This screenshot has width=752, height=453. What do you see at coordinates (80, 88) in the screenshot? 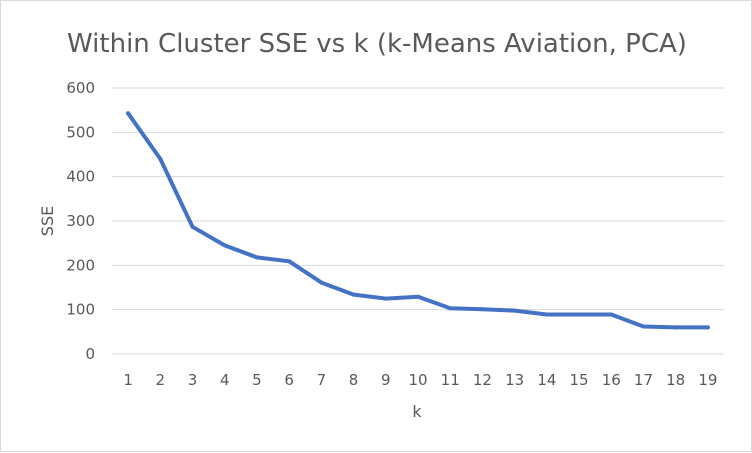
I see `y-tick-label: 600` at bounding box center [80, 88].